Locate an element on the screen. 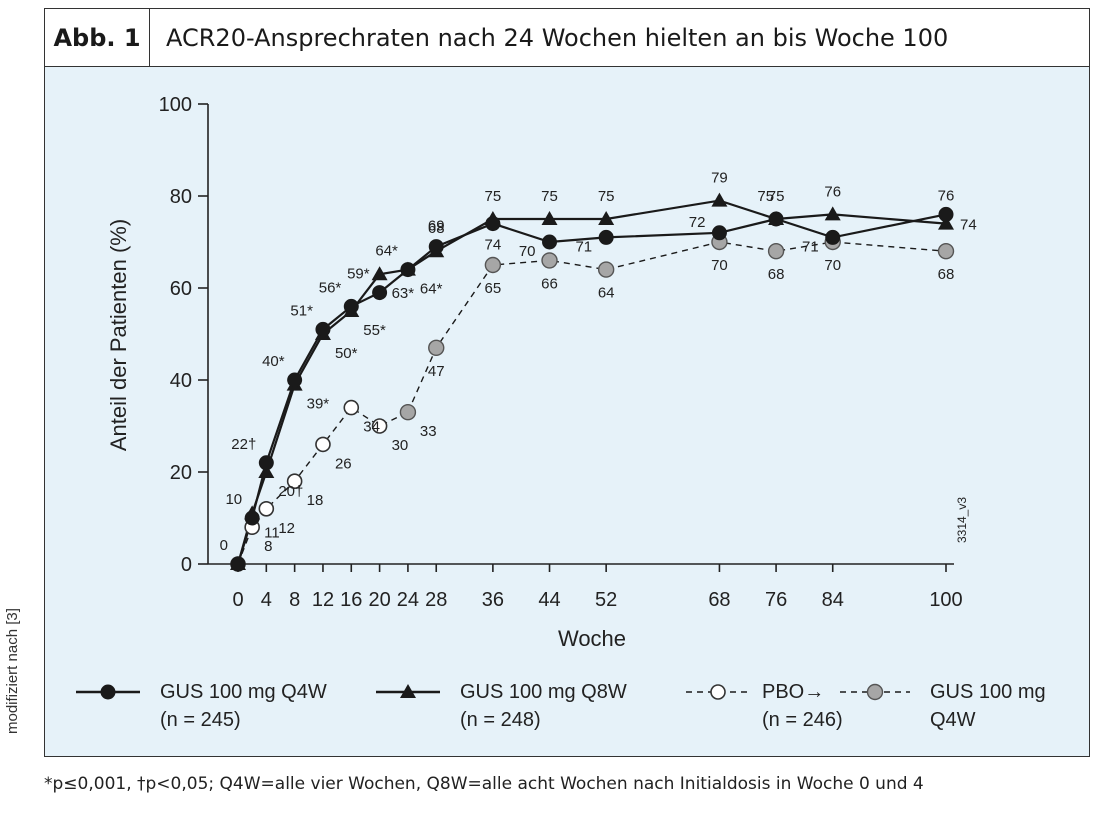 The width and height of the screenshot is (1100, 817). x-tick-label: 28 is located at coordinates (436, 600).